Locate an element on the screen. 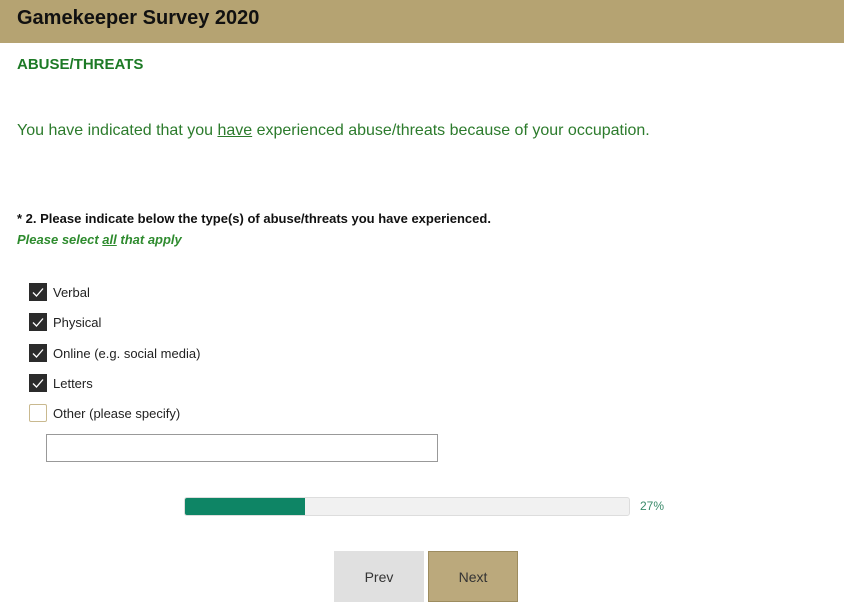 The width and height of the screenshot is (844, 614). option-letters: Letters is located at coordinates (61, 383).